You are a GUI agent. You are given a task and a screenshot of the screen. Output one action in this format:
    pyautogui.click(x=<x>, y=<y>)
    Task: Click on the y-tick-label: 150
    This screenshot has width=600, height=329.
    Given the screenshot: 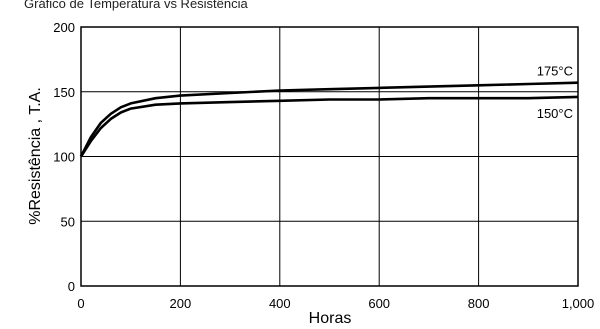 What is the action you would take?
    pyautogui.click(x=64, y=92)
    